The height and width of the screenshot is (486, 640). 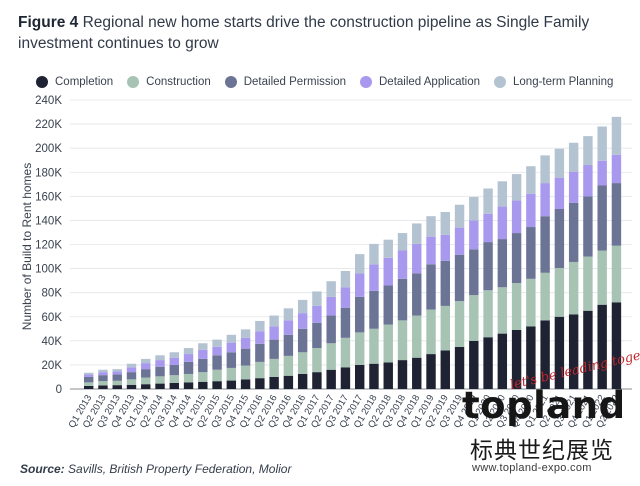 I want to click on y-tick-label: 20K, so click(x=52, y=366).